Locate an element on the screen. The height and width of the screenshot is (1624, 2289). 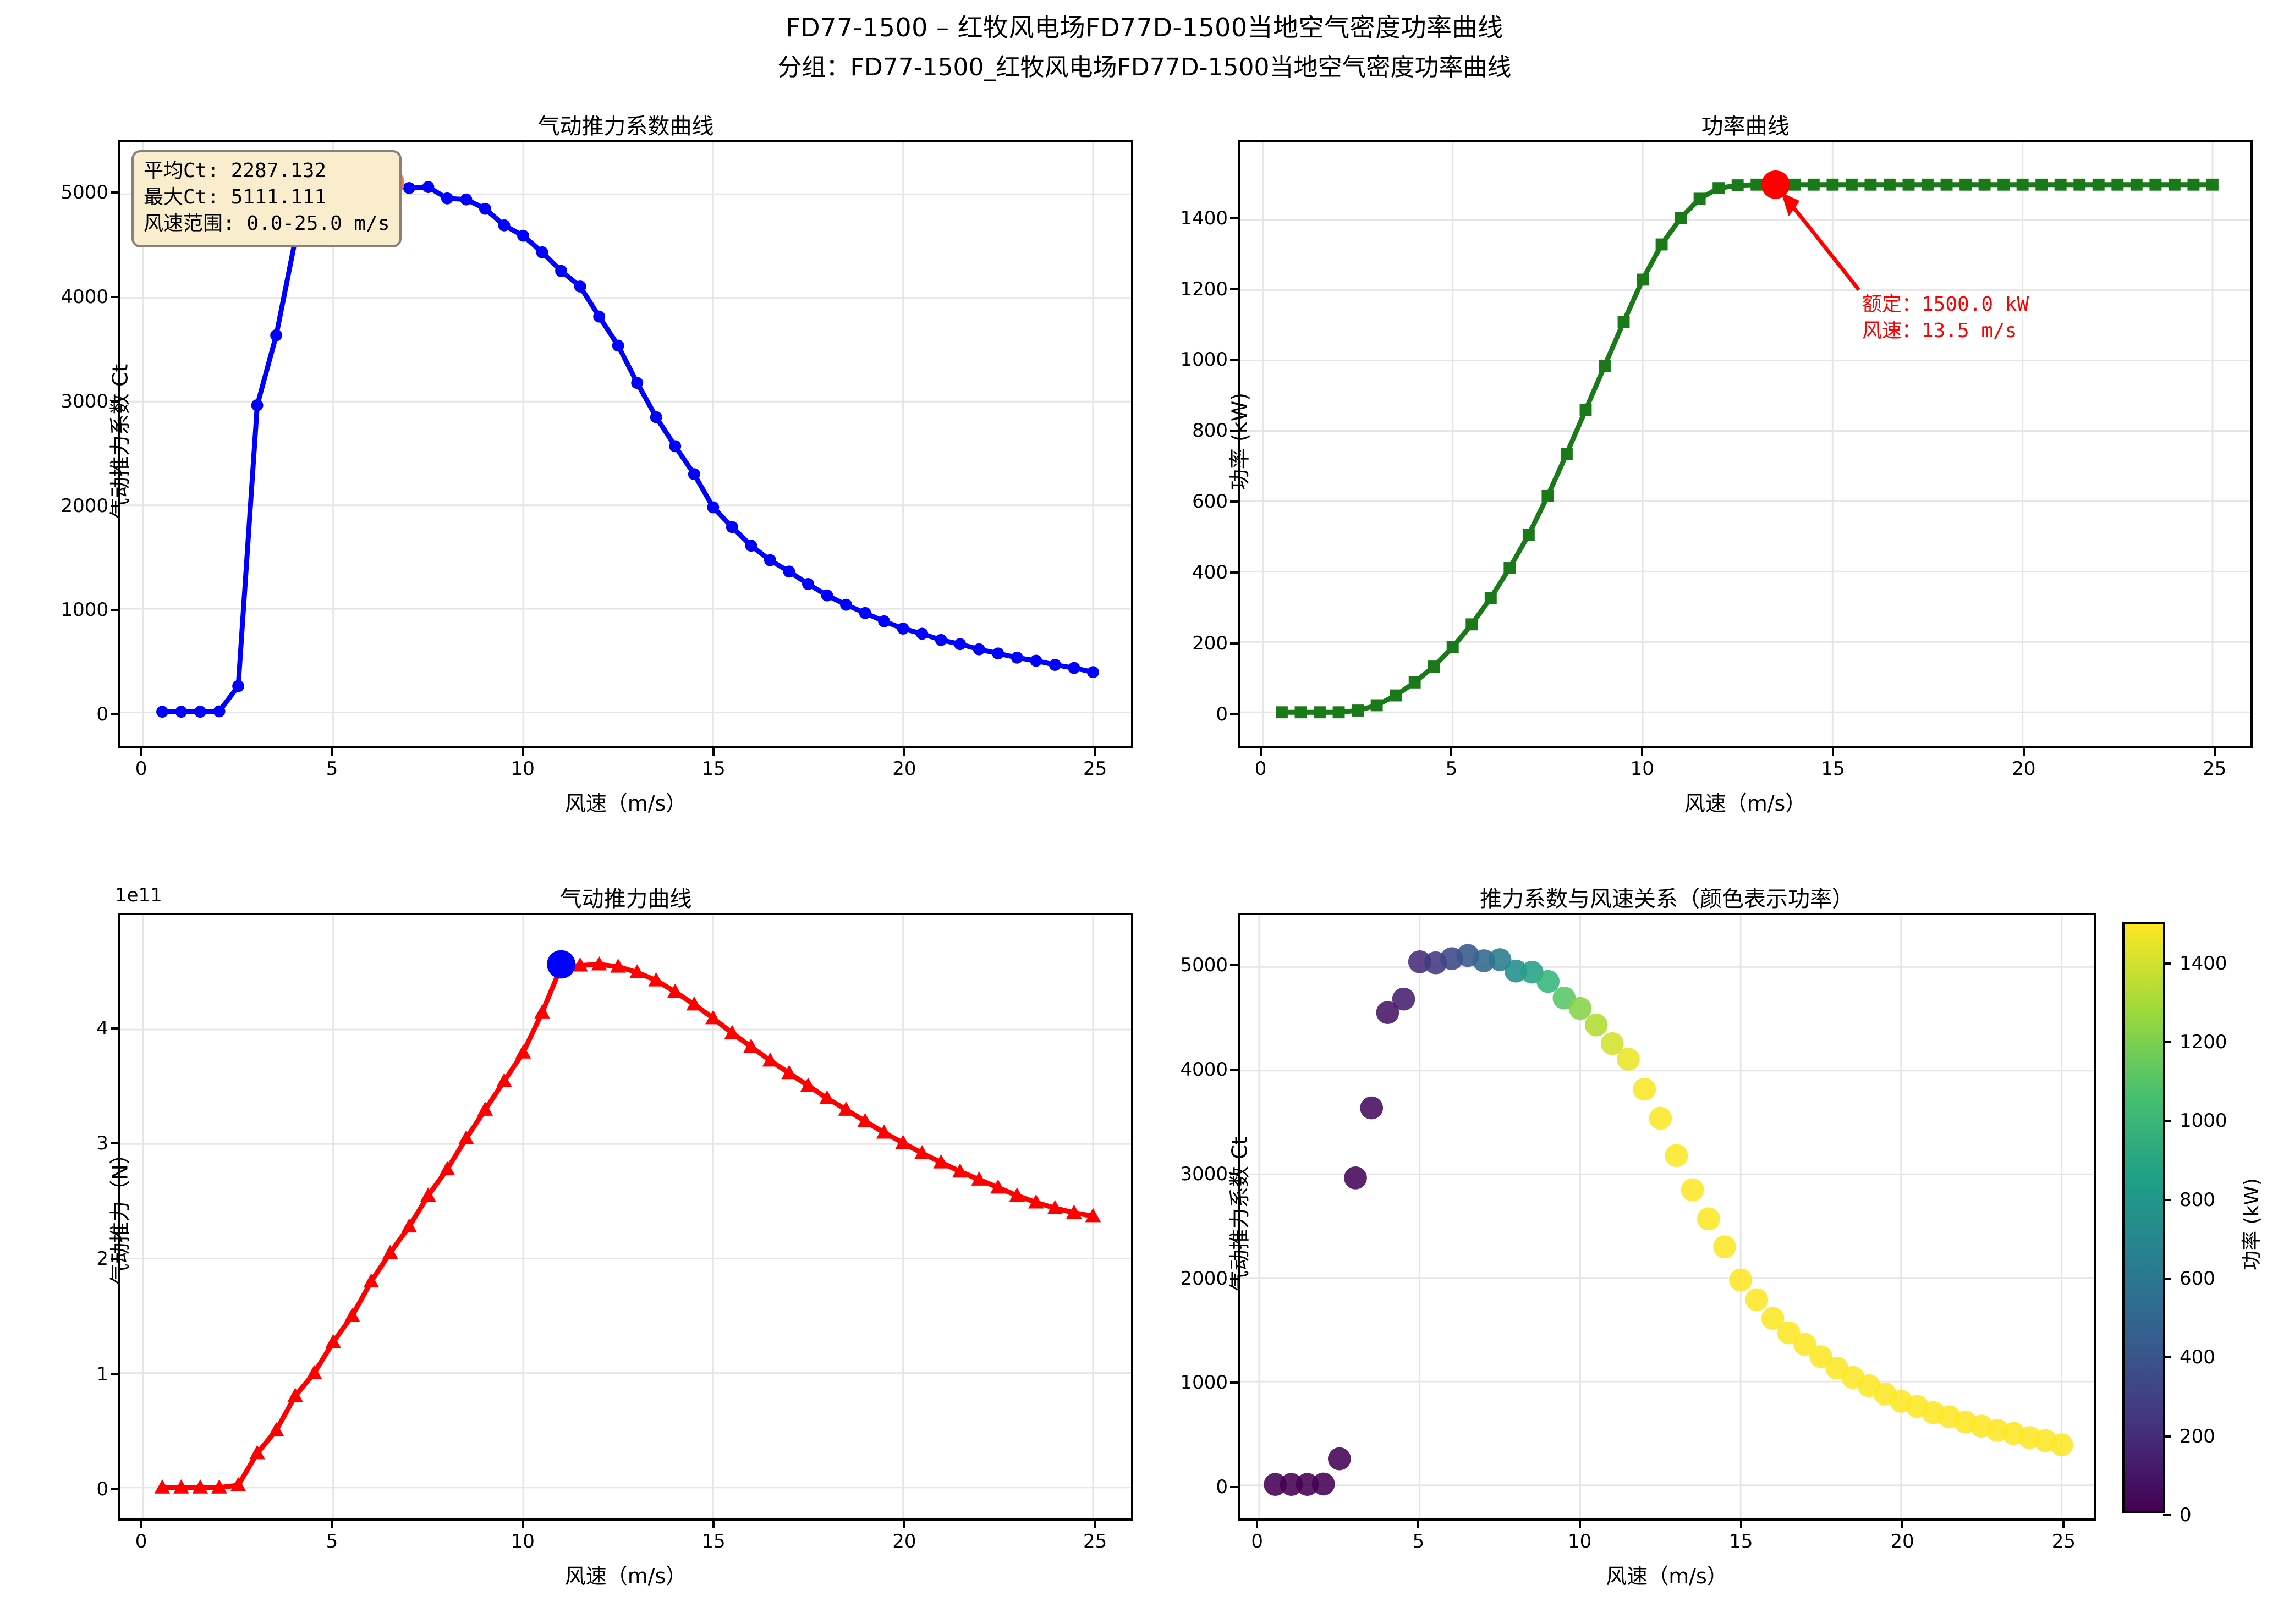
ct-curve-xlabel: 风速（m/s） is located at coordinates (625, 803).